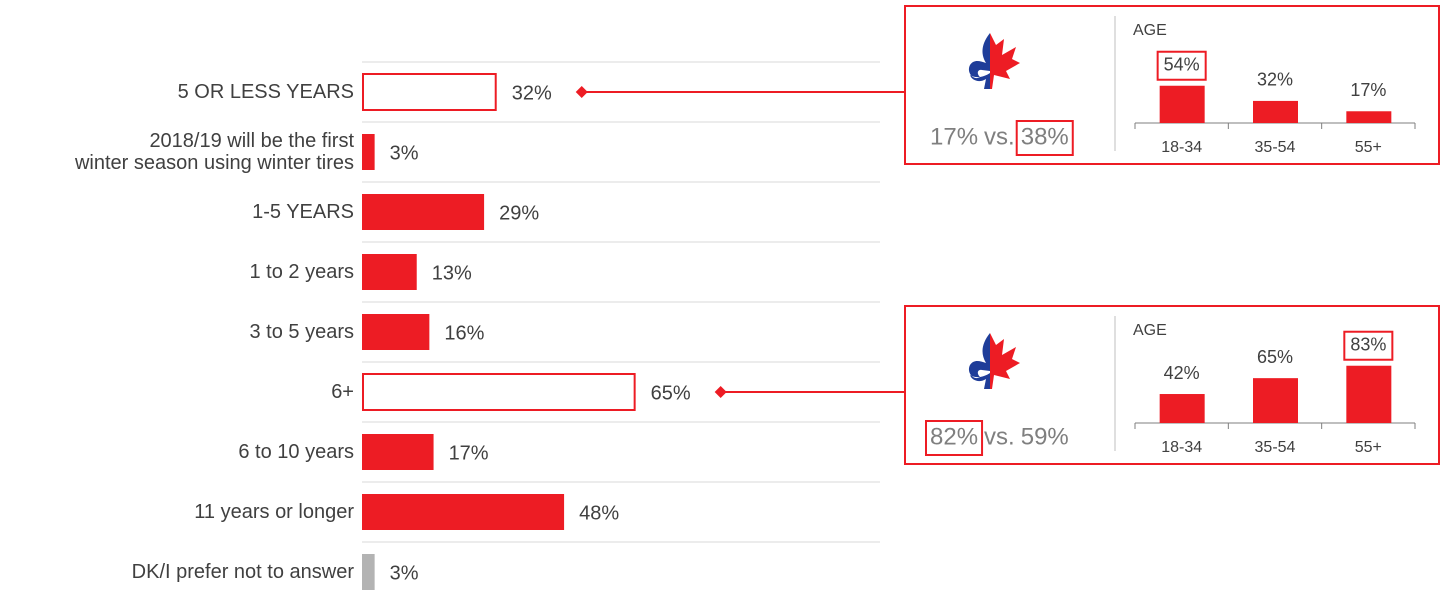 The height and width of the screenshot is (601, 1441). I want to click on mini-value-label: 83%, so click(1368, 344).